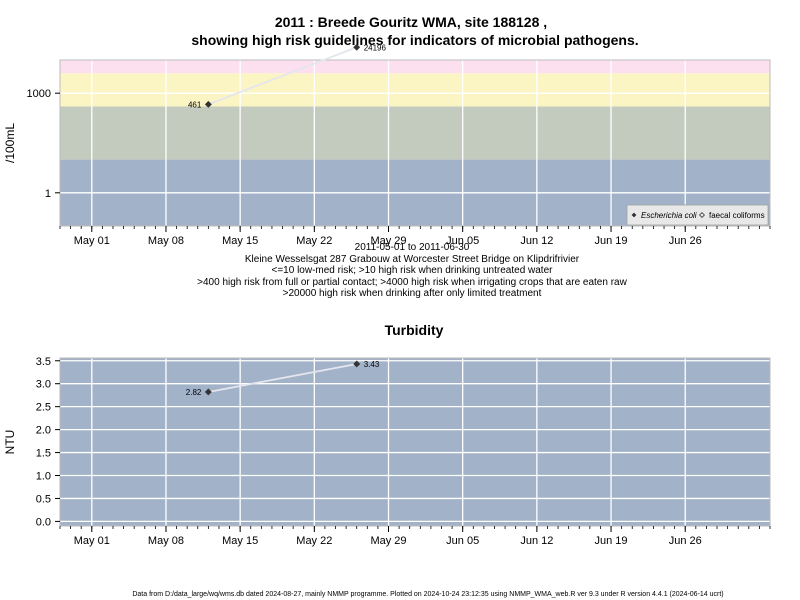  What do you see at coordinates (43, 522) in the screenshot?
I see `y-tick-label: 0.0` at bounding box center [43, 522].